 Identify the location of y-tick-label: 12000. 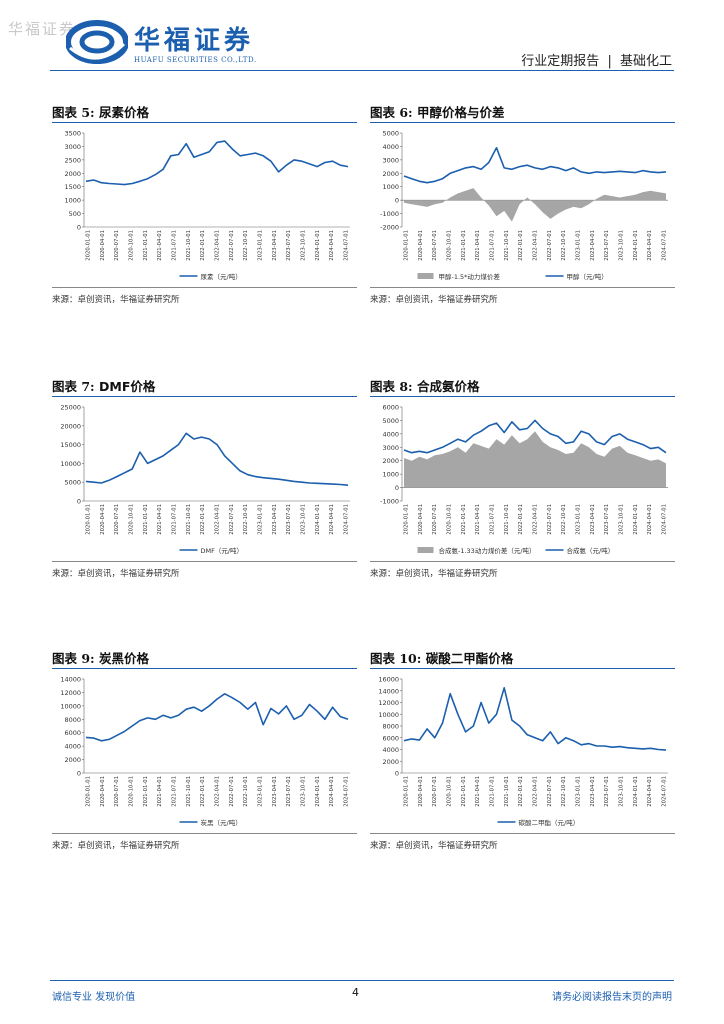
(70, 693).